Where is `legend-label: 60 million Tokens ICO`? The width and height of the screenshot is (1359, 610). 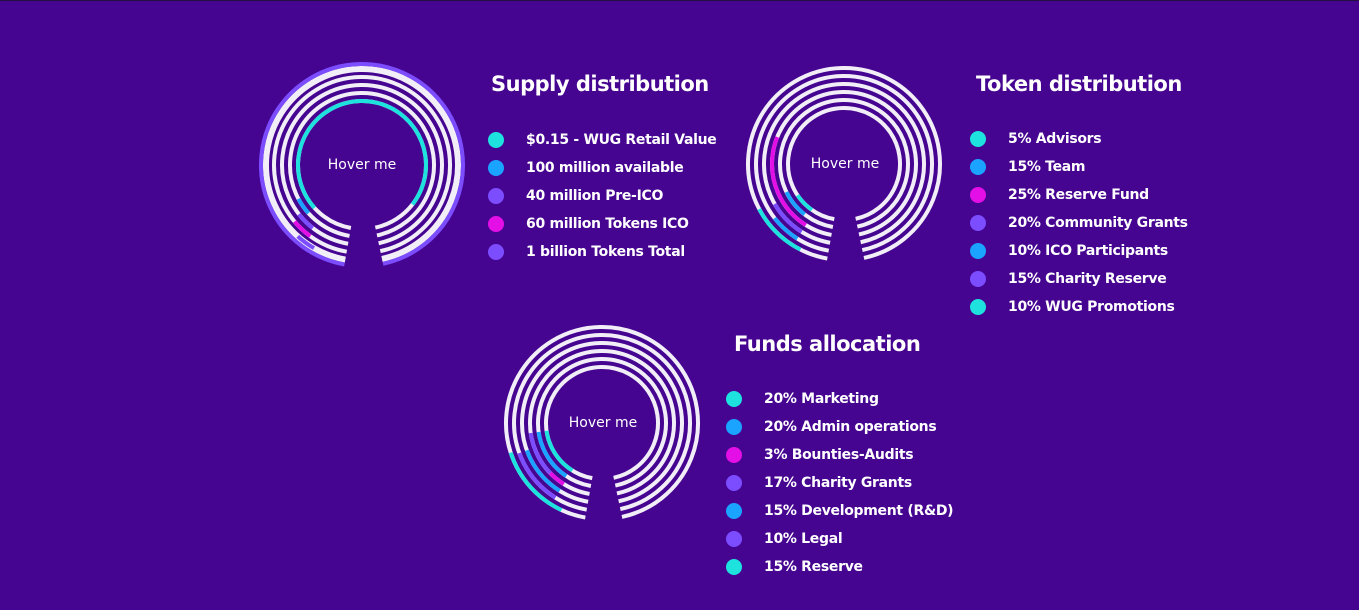
legend-label: 60 million Tokens ICO is located at coordinates (607, 224).